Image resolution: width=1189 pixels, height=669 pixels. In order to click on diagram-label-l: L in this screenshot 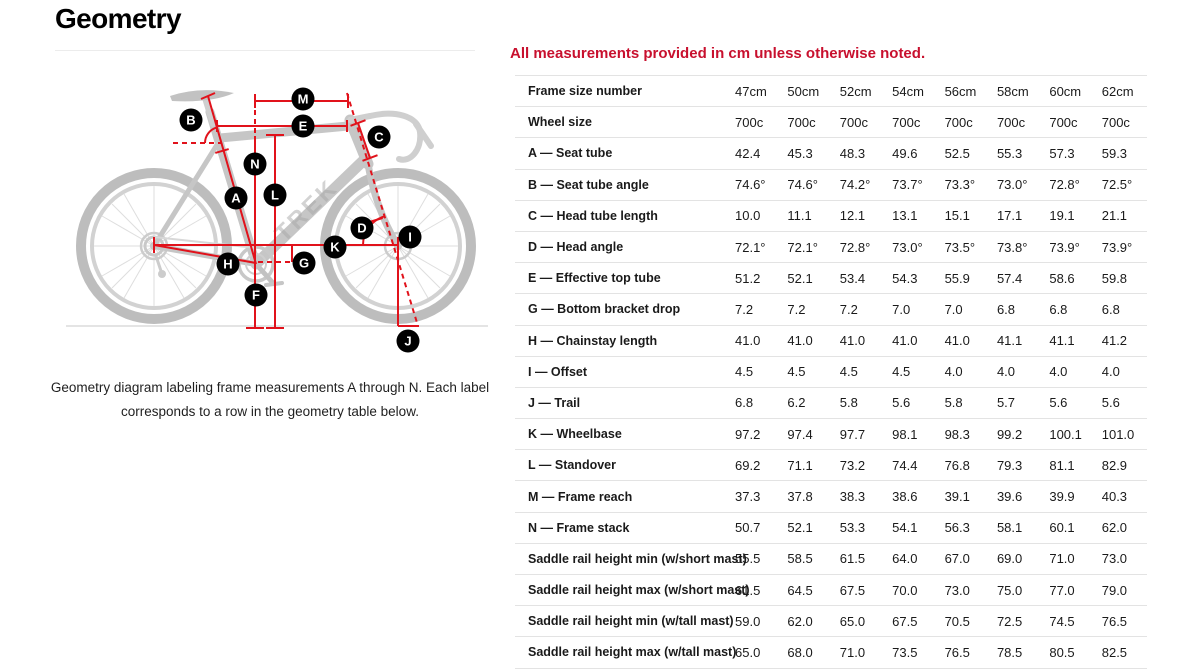, I will do `click(275, 195)`.